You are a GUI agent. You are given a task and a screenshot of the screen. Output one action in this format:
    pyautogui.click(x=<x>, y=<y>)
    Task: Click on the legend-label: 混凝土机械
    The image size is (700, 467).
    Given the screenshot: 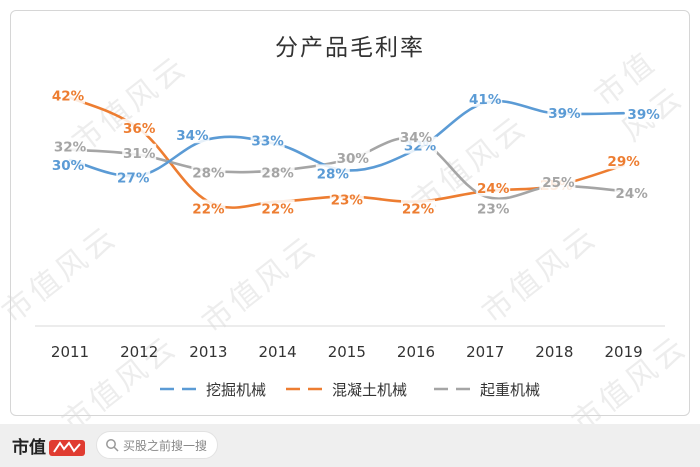 What is the action you would take?
    pyautogui.click(x=369, y=390)
    